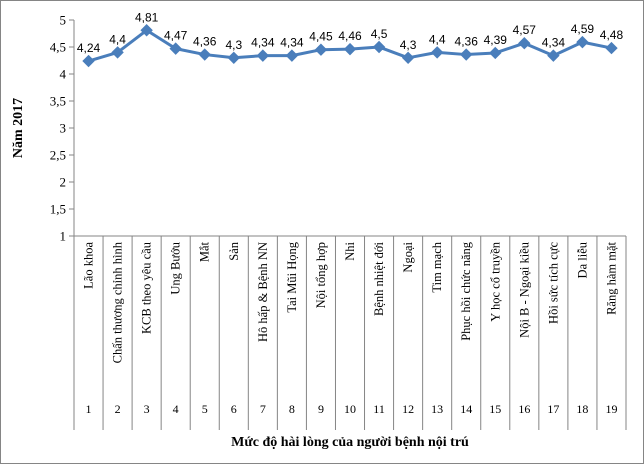 The height and width of the screenshot is (464, 644). I want to click on y-tick-label: 2, so click(63, 182).